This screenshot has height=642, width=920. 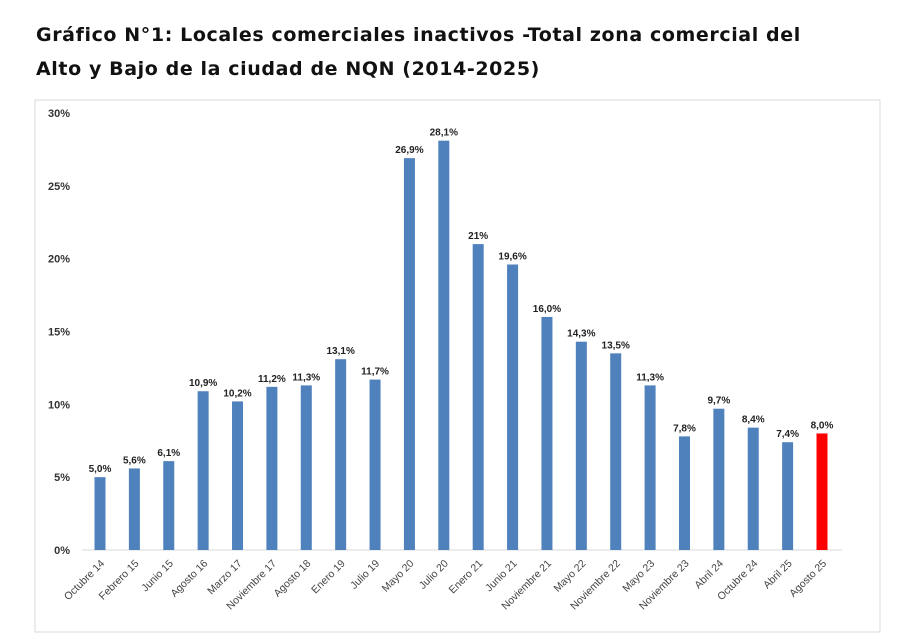 What do you see at coordinates (100, 469) in the screenshot?
I see `data-label: 5,0%` at bounding box center [100, 469].